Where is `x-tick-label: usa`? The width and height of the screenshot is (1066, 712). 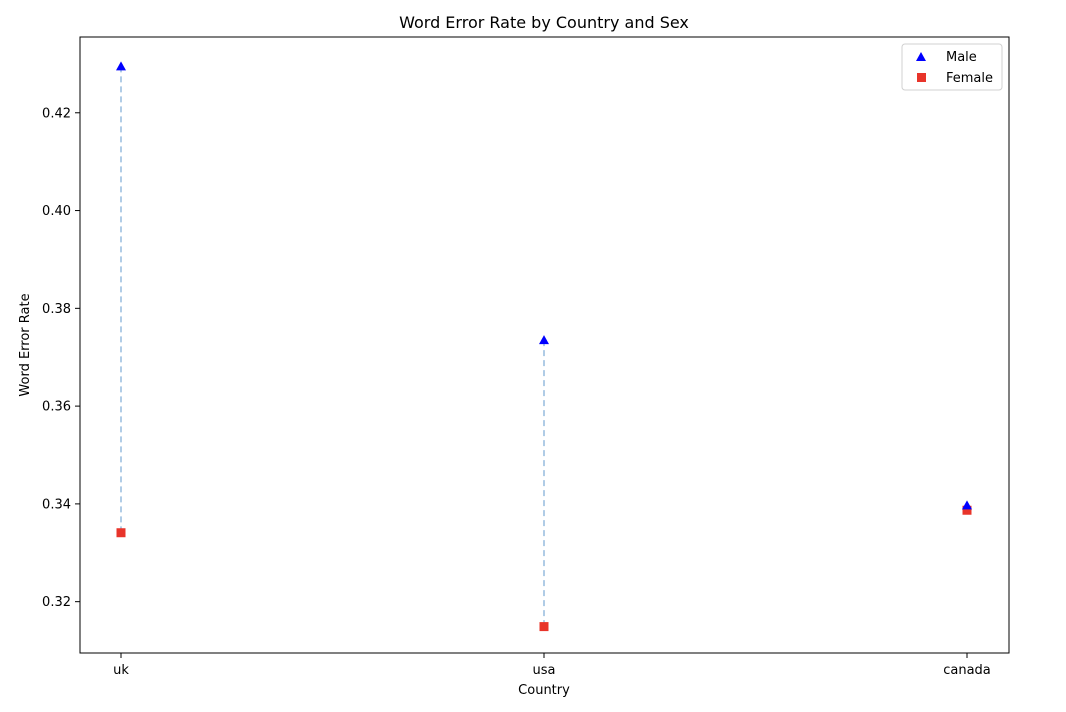 x-tick-label: usa is located at coordinates (544, 670).